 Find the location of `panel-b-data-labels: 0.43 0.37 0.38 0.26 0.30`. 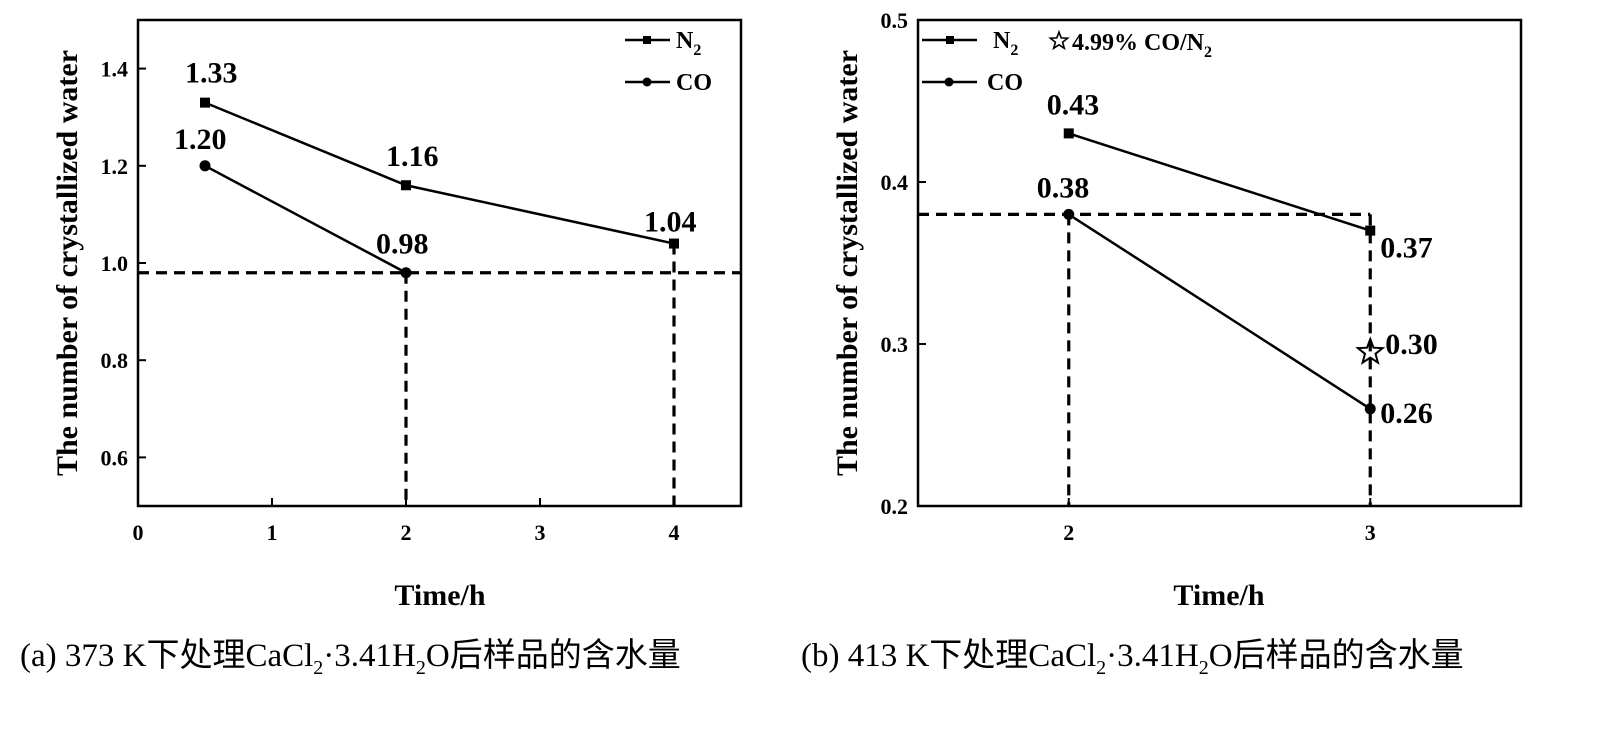

panel-b-data-labels: 0.43 0.37 0.38 0.26 0.30 is located at coordinates (1237, 258).